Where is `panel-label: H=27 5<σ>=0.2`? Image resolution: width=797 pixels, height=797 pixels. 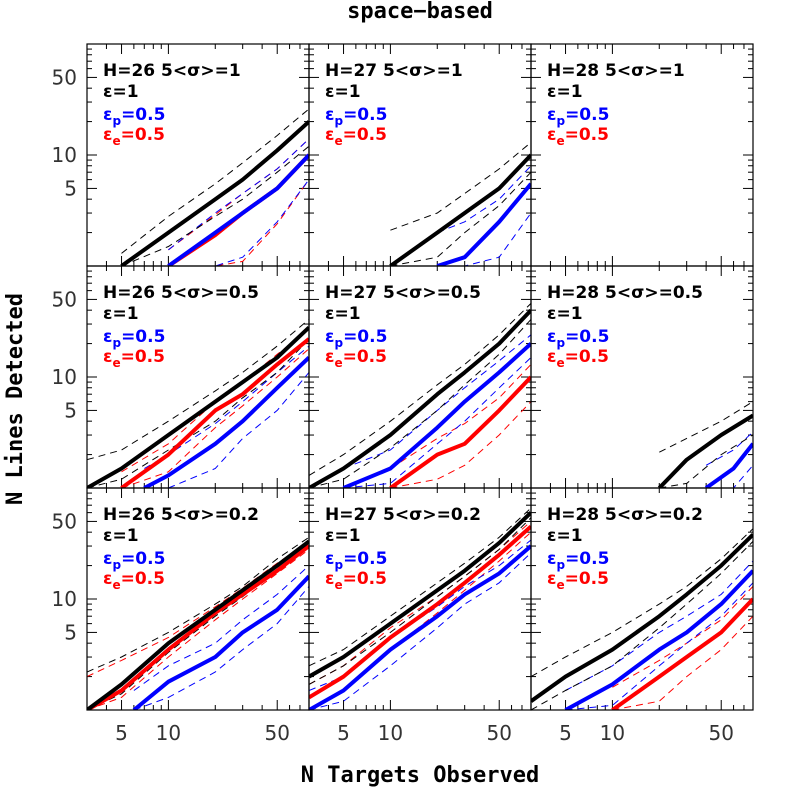
panel-label: H=27 5<σ>=0.2 is located at coordinates (403, 515).